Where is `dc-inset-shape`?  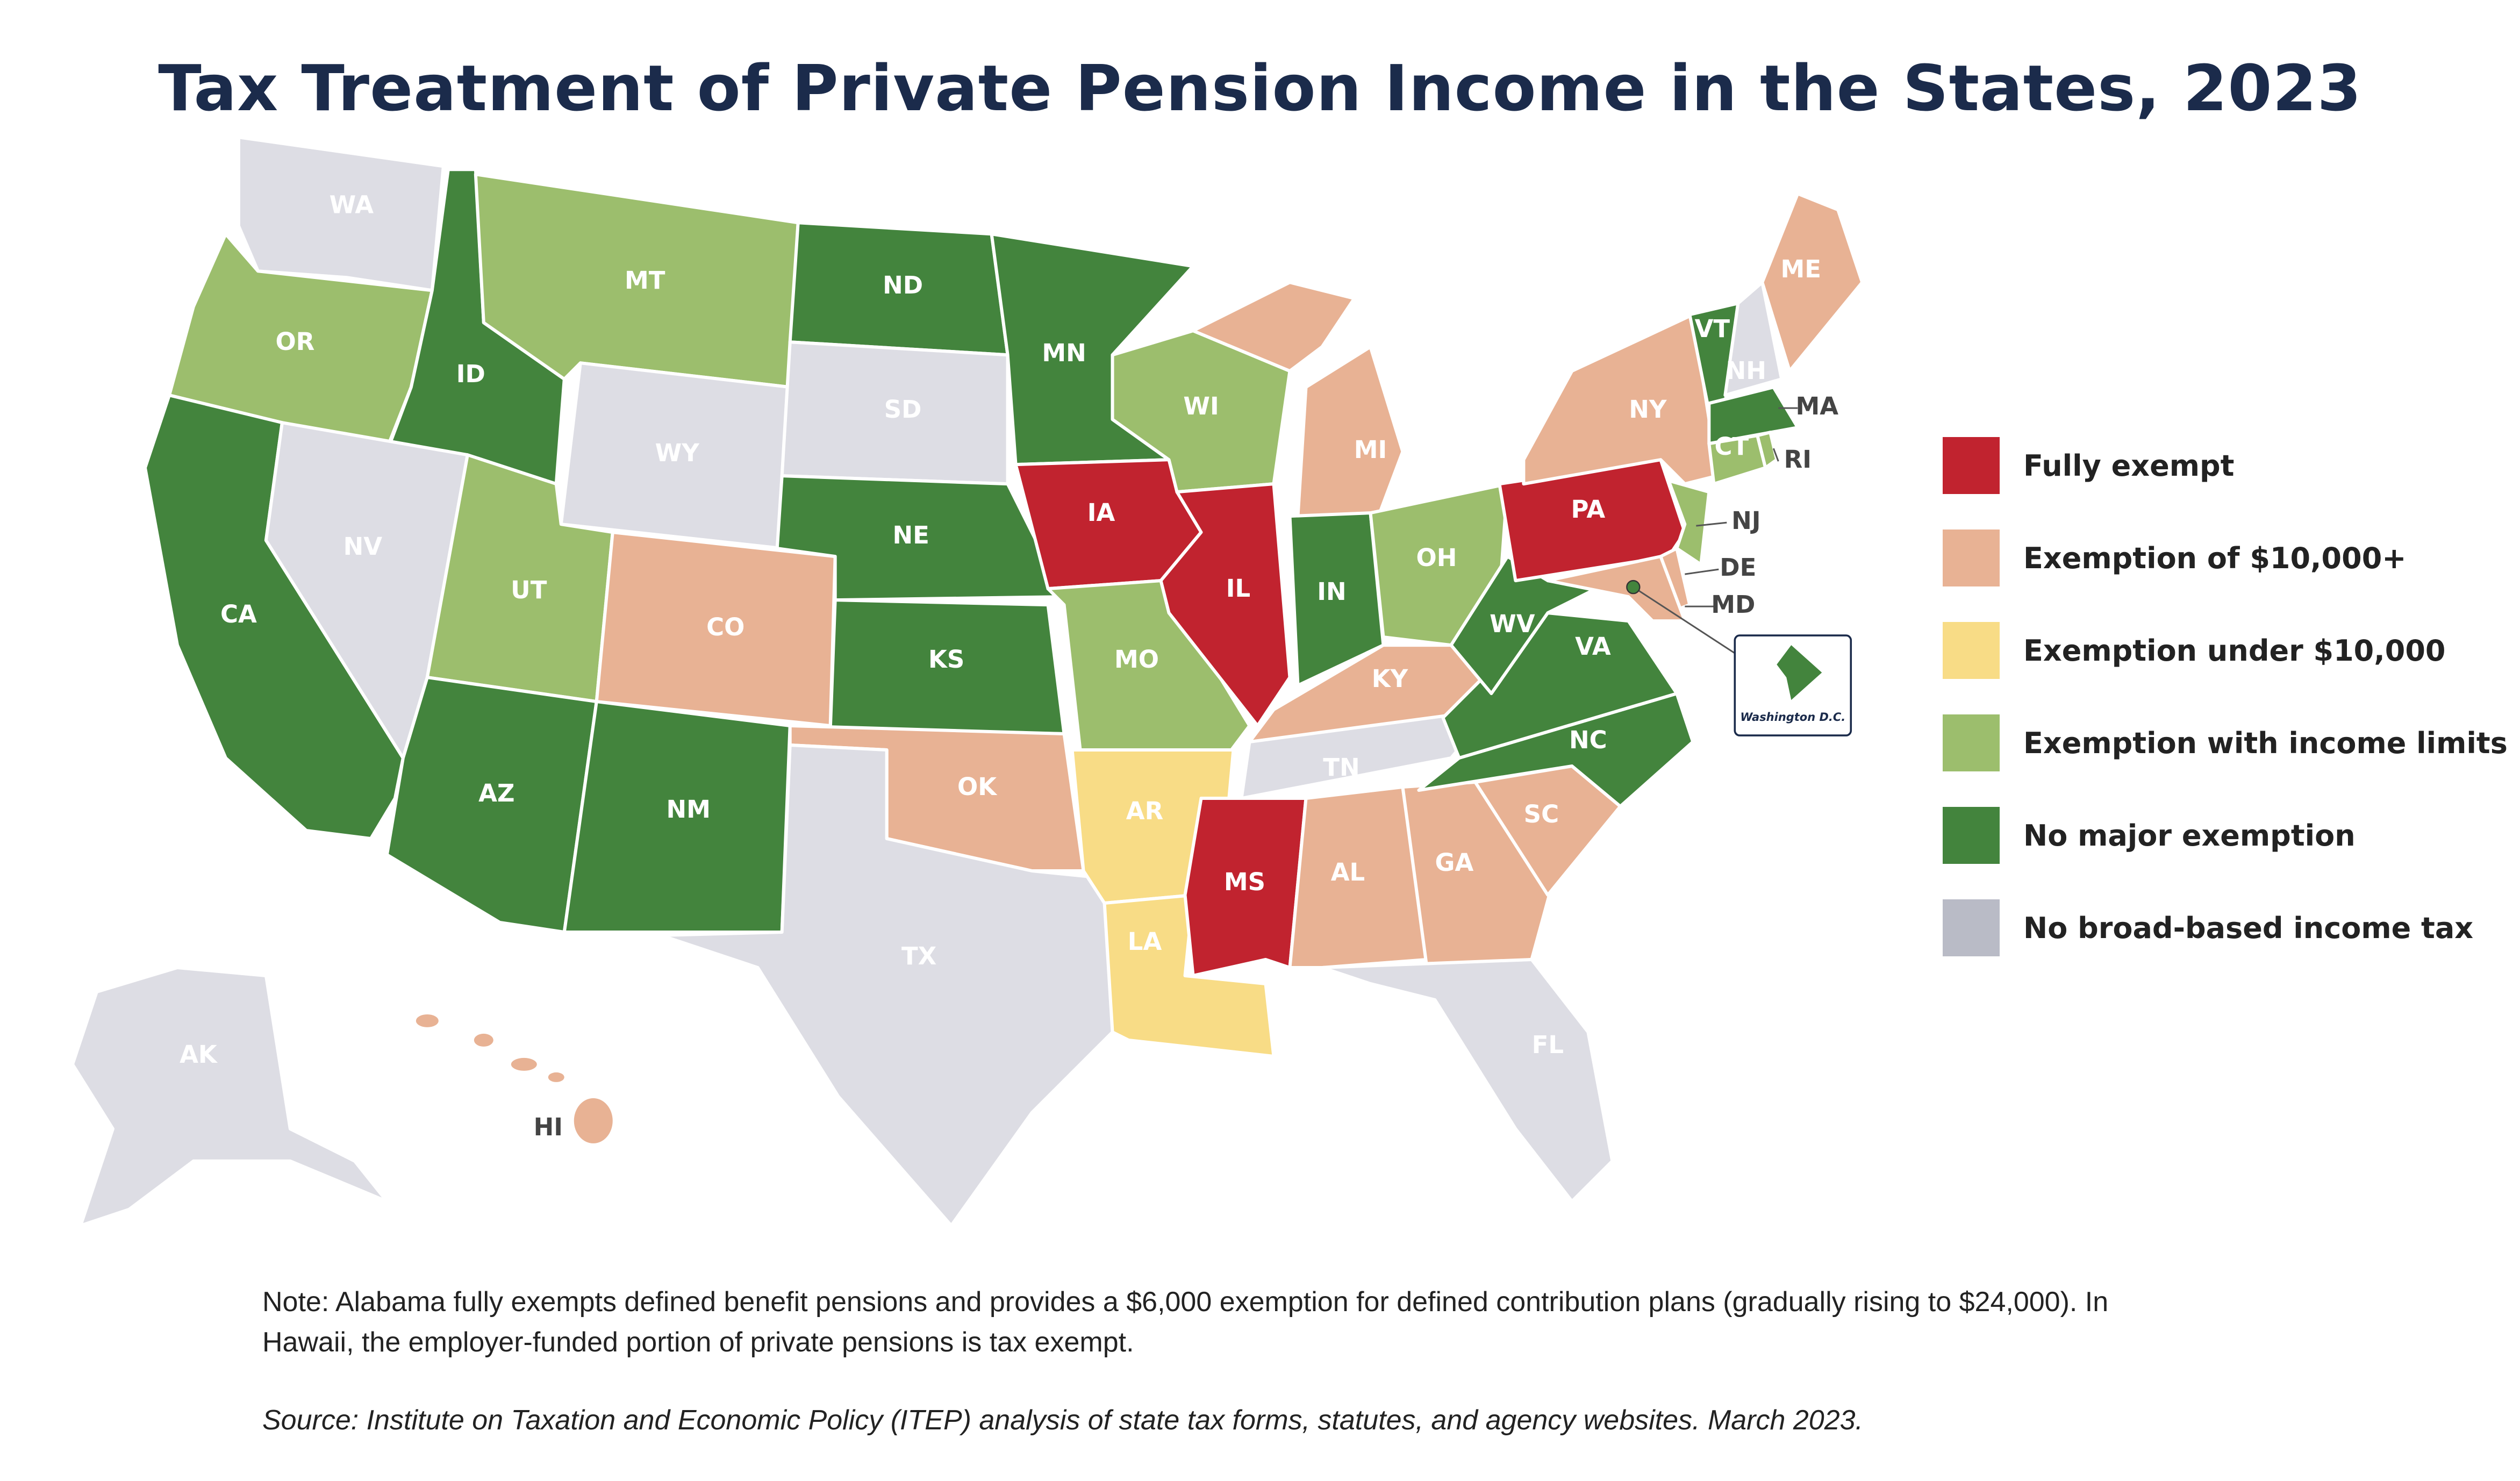 dc-inset-shape is located at coordinates (1800, 673).